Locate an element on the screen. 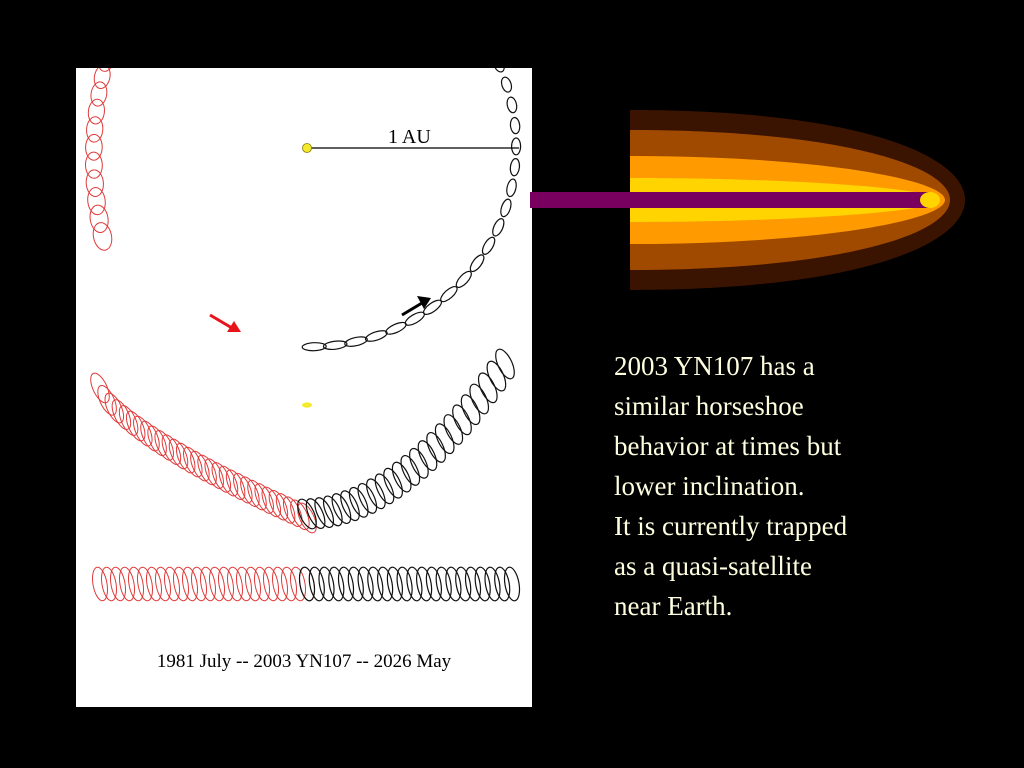 The height and width of the screenshot is (768, 1024). horseshoe-panel-bottom is located at coordinates (306, 584).